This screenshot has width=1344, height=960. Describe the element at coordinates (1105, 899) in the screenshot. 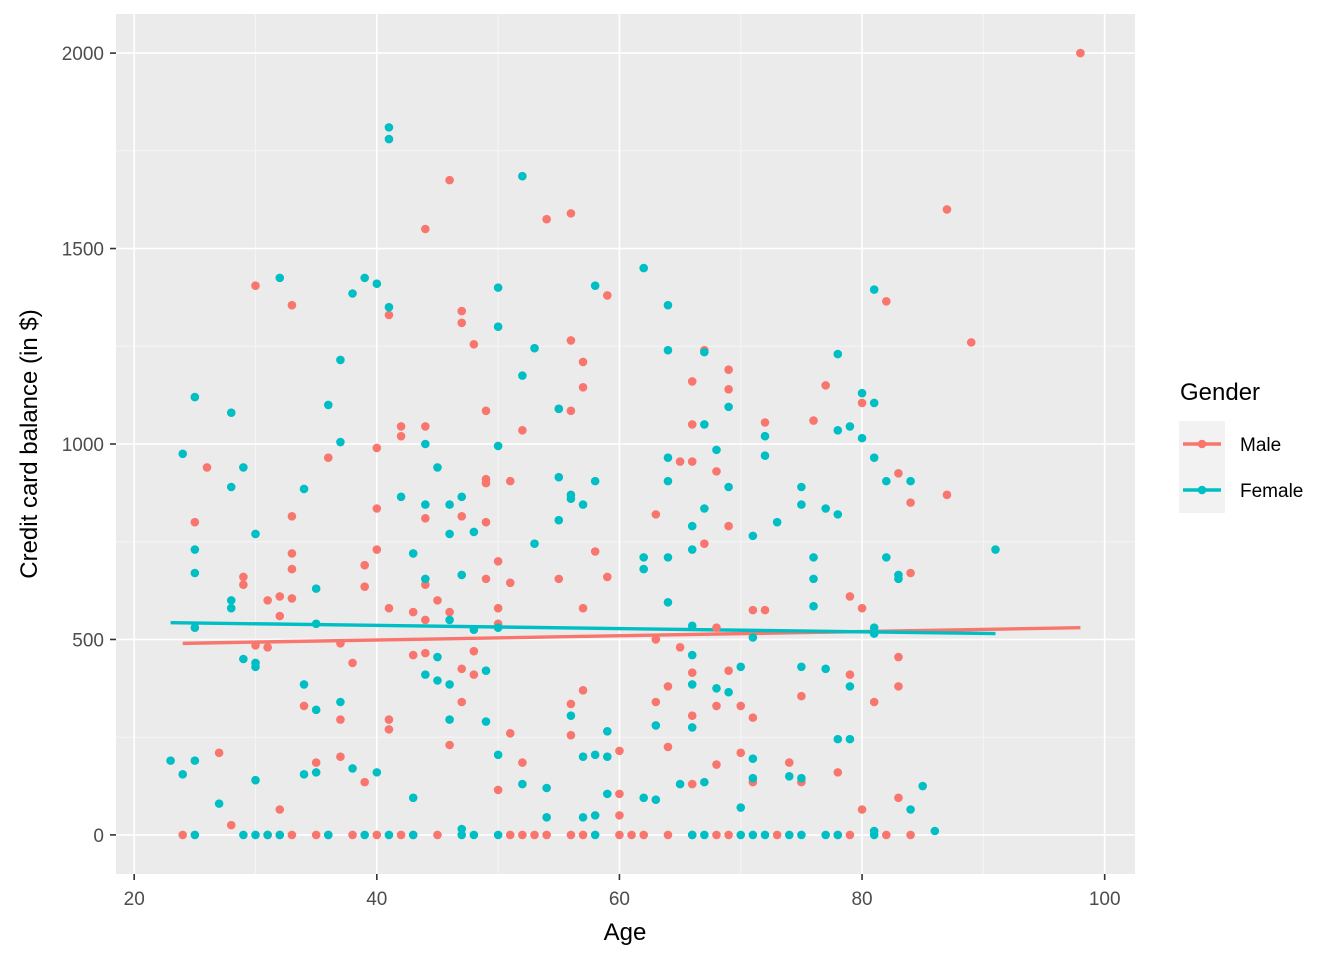

I see `x-tick-label: 100` at that location.